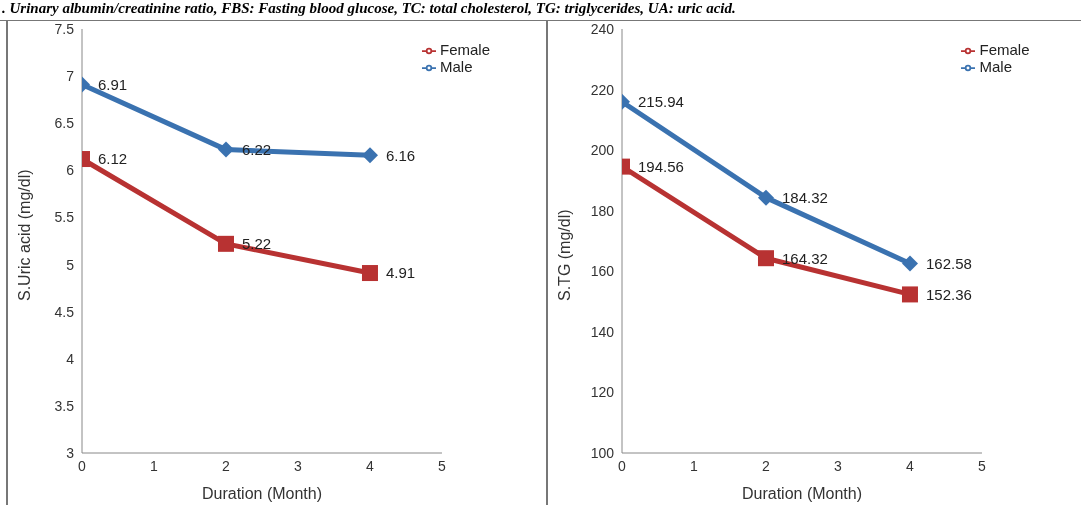 The height and width of the screenshot is (508, 1081). I want to click on y-axis-title: S.Uric acid (mg/dl), so click(24, 235).